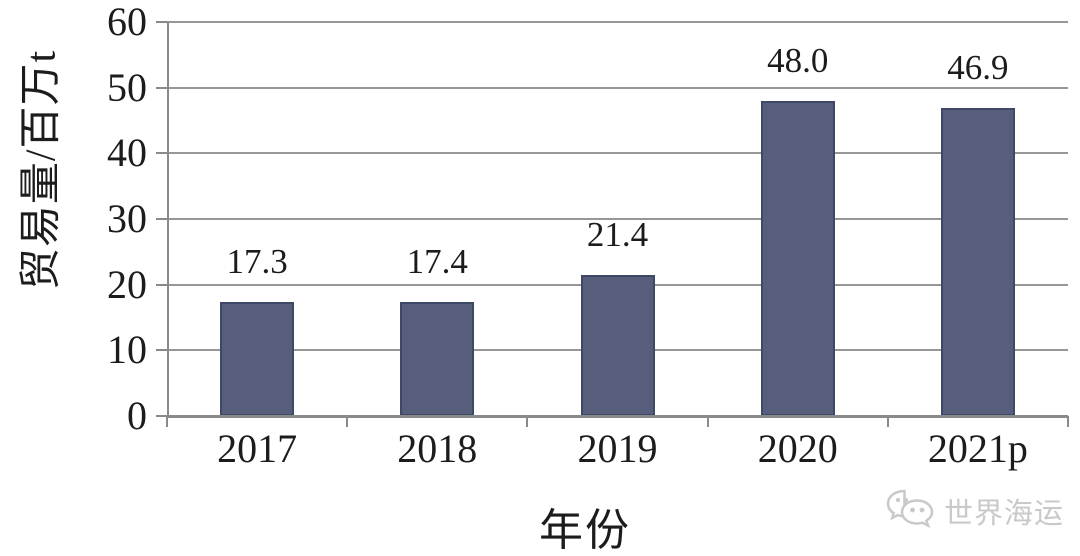 This screenshot has width=1080, height=556. What do you see at coordinates (977, 448) in the screenshot?
I see `x-tick-label: 2021p` at bounding box center [977, 448].